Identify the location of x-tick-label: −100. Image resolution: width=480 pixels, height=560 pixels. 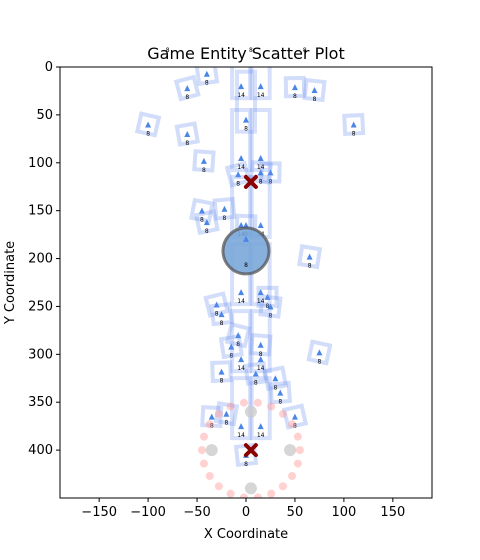
(148, 512).